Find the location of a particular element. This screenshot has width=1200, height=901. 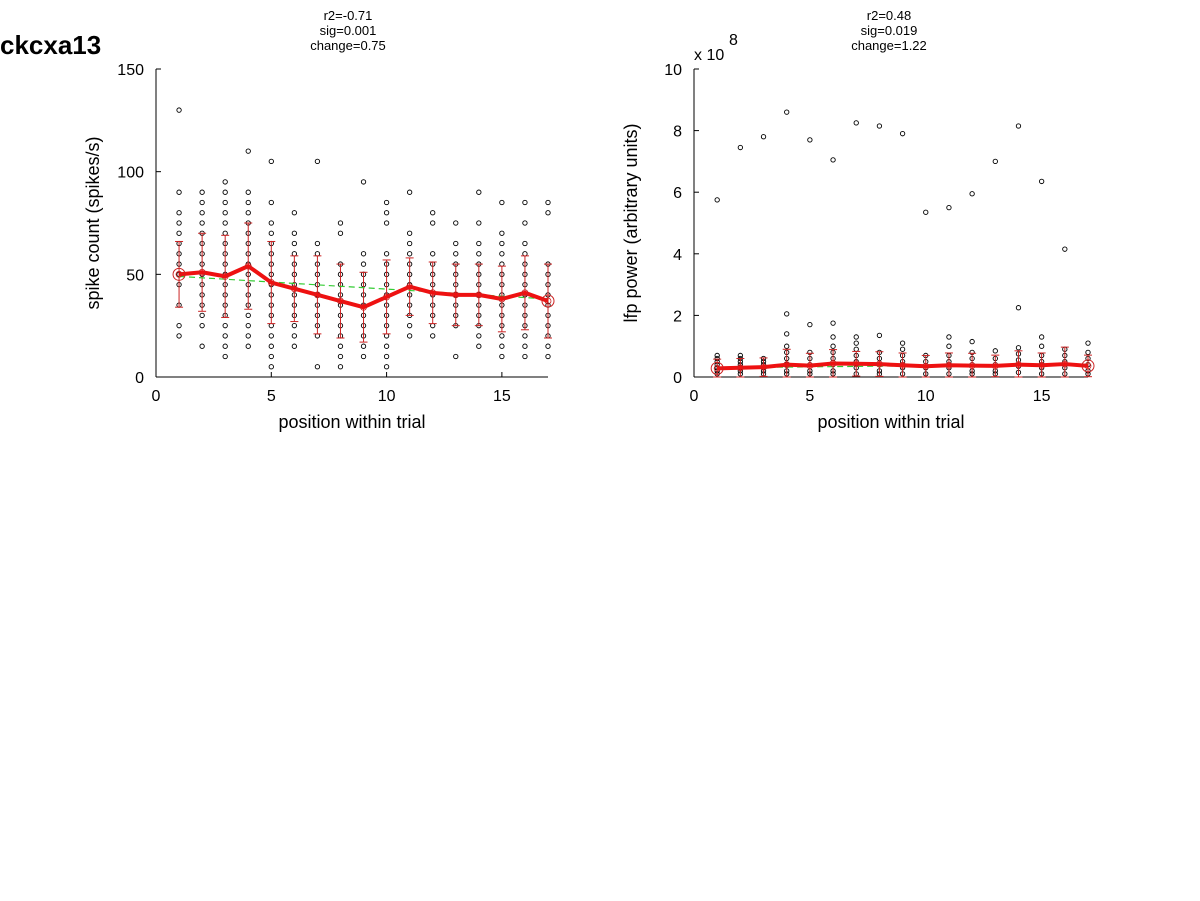

y-axis-title: lfp power (arbitrary units) is located at coordinates (631, 222).